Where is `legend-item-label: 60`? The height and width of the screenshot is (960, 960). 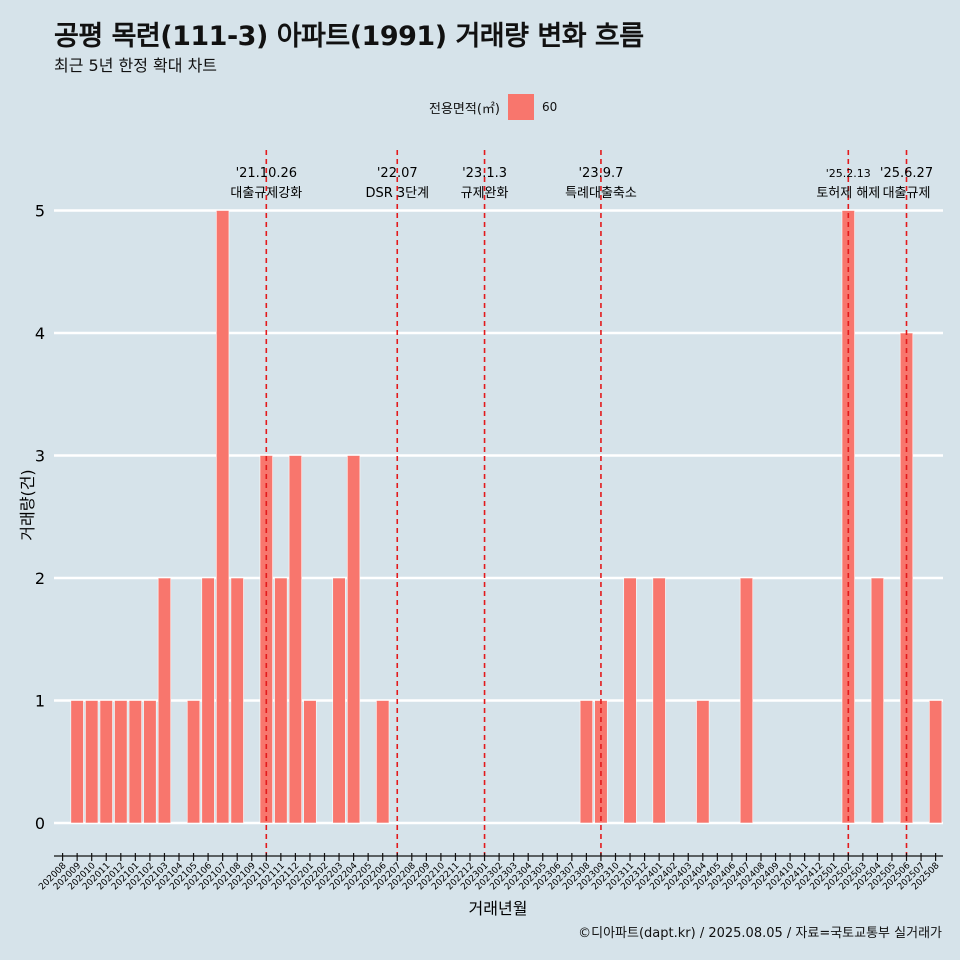
legend-item-label: 60 is located at coordinates (549, 107).